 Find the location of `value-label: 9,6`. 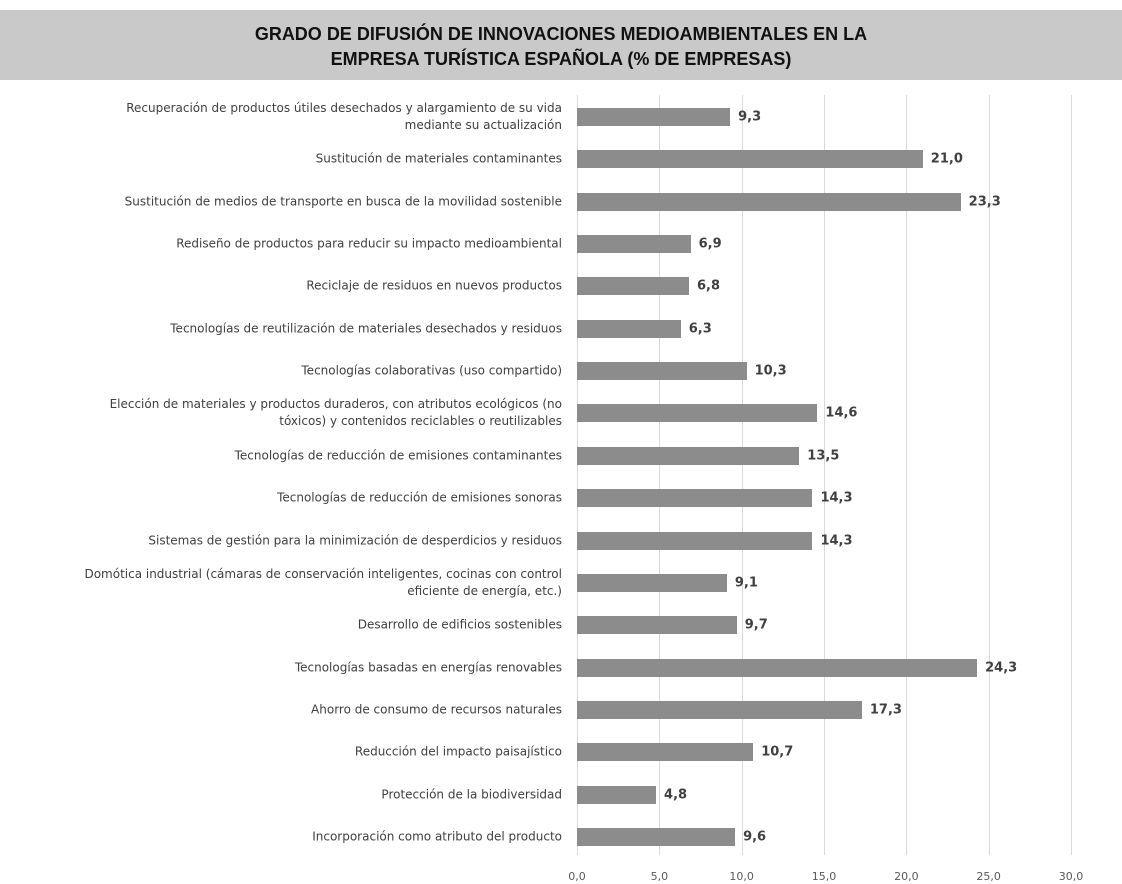

value-label: 9,6 is located at coordinates (755, 837).